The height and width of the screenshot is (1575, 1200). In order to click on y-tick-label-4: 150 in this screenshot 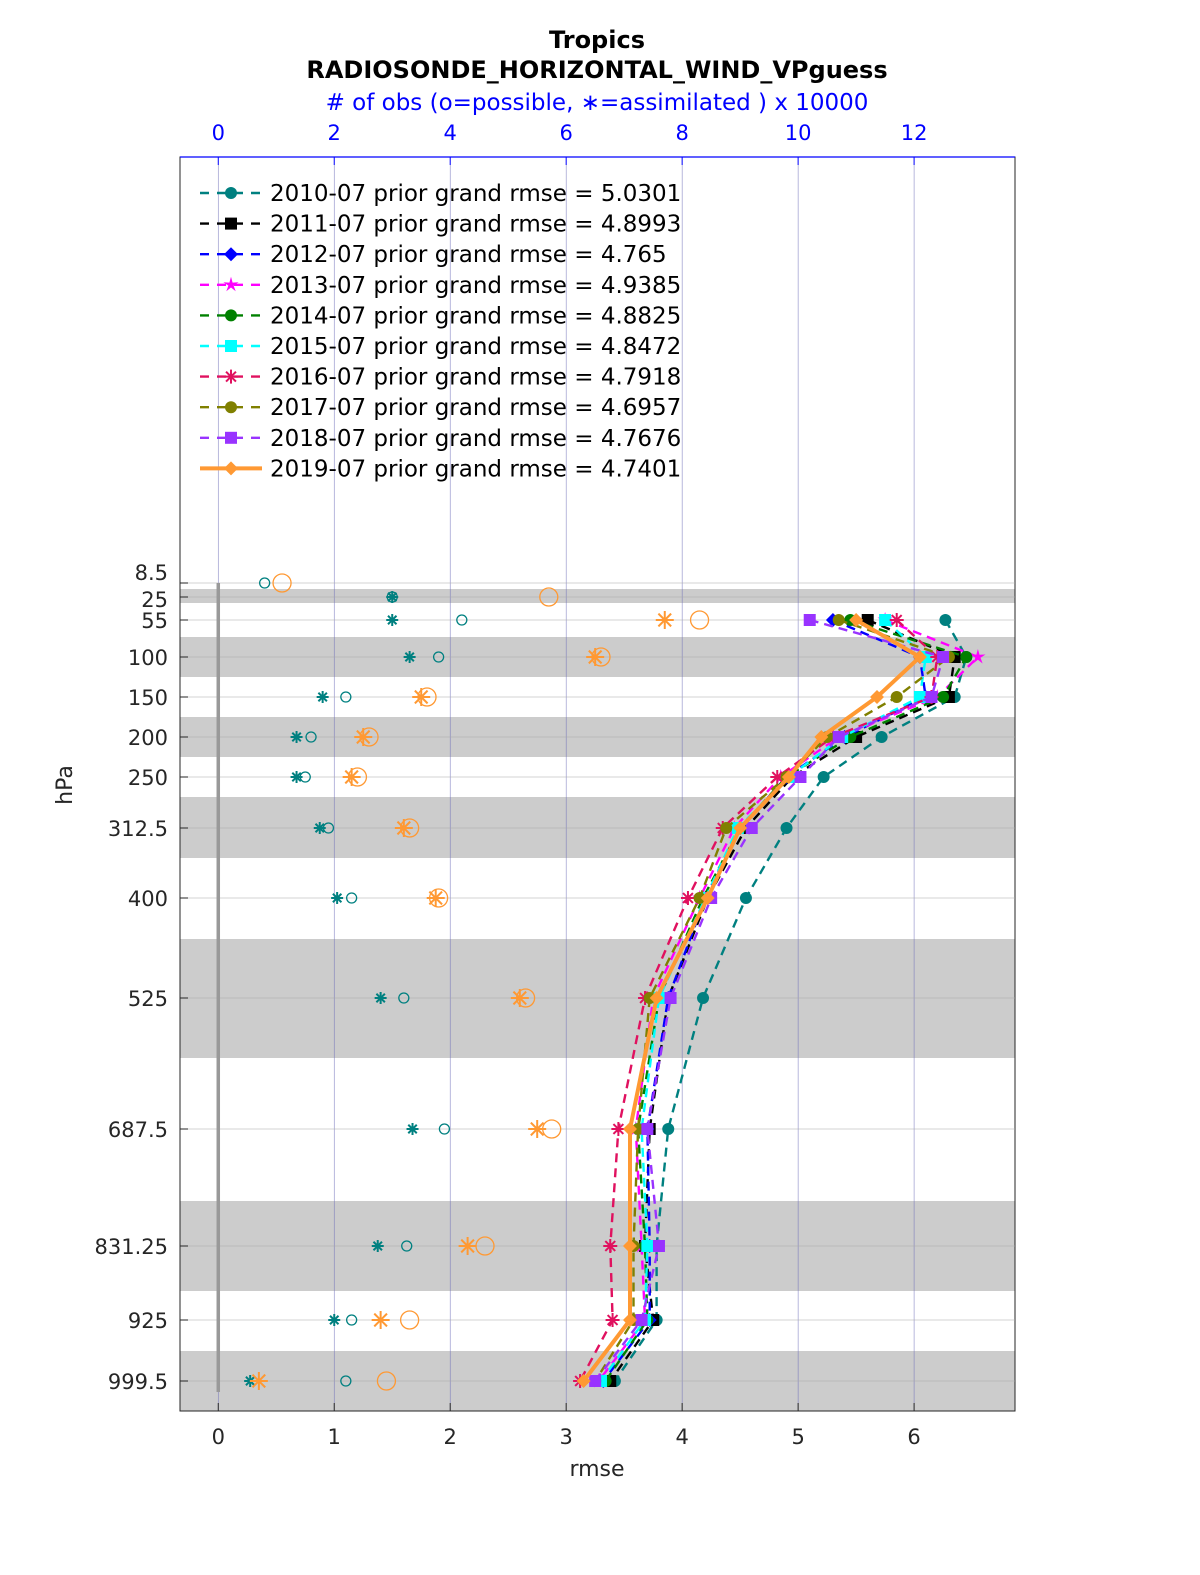, I will do `click(148, 698)`.